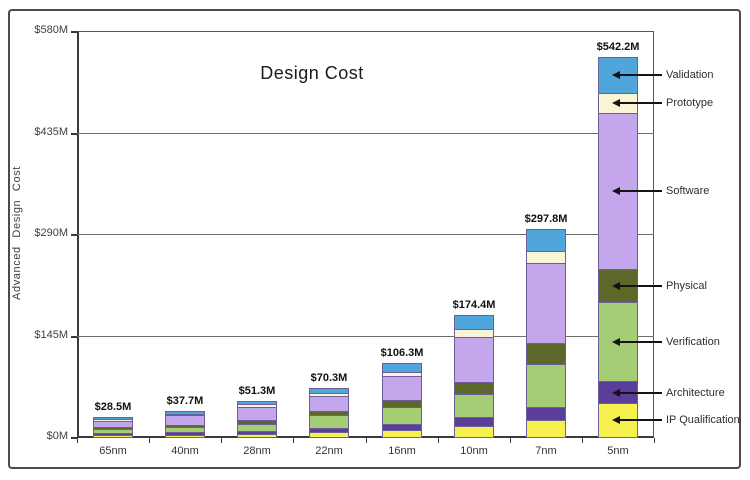 Image resolution: width=750 pixels, height=480 pixels. I want to click on bar-5nm, so click(618, 247).